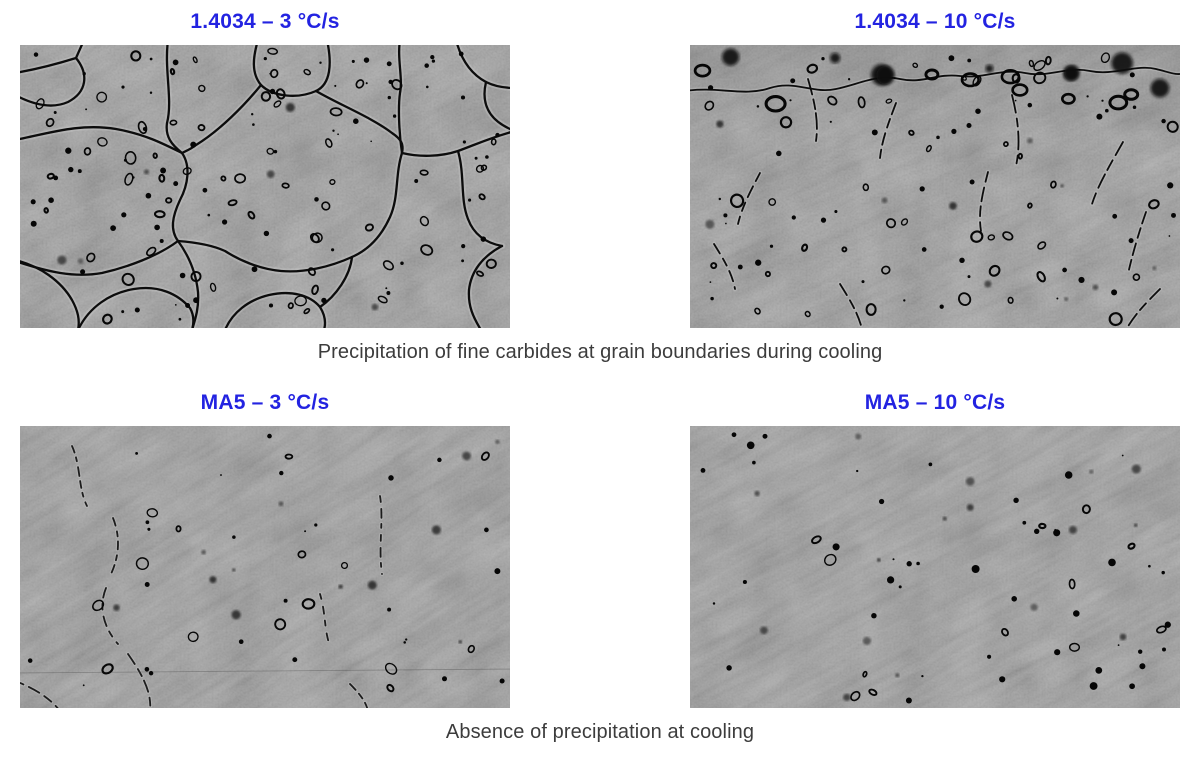 Image resolution: width=1200 pixels, height=760 pixels. I want to click on panel-title: MA5 – 10 °C/s, so click(935, 402).